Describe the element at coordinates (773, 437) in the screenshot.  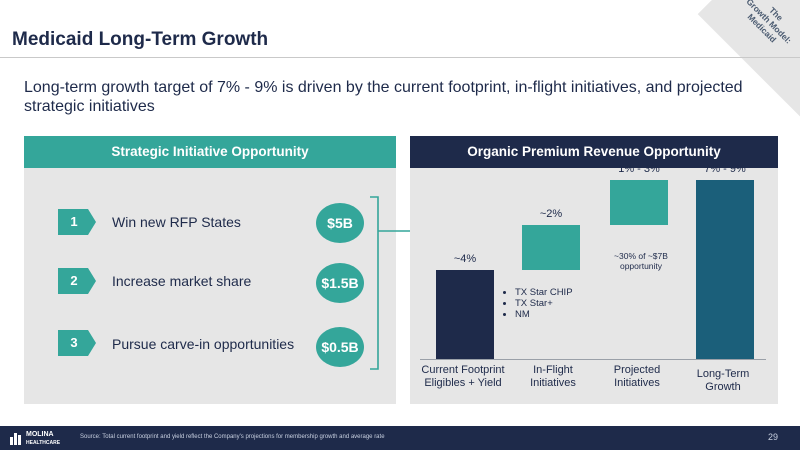
I see `page-number: 29` at that location.